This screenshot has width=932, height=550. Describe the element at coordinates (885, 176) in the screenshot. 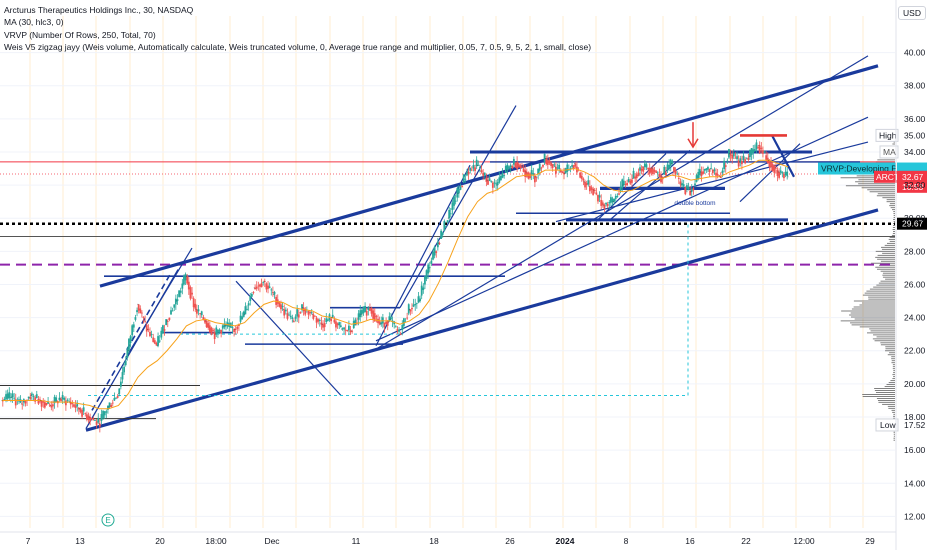

I see `symbol-tag-bg` at that location.